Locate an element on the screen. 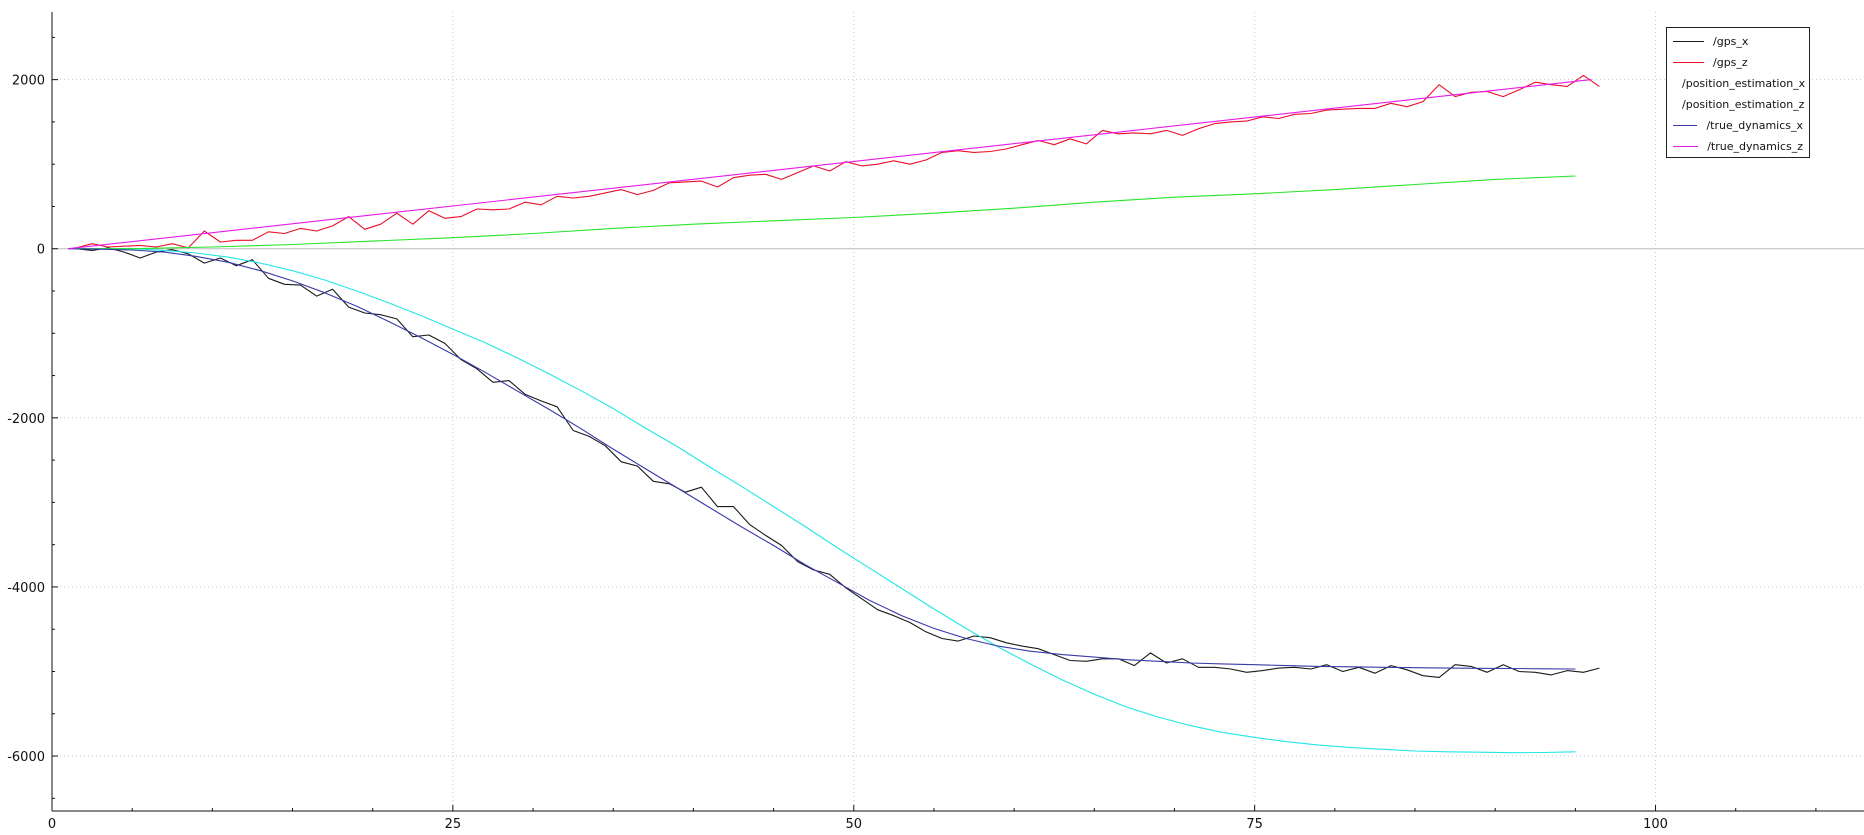 The height and width of the screenshot is (835, 1864). y-tick-label: -6000 is located at coordinates (26, 757).